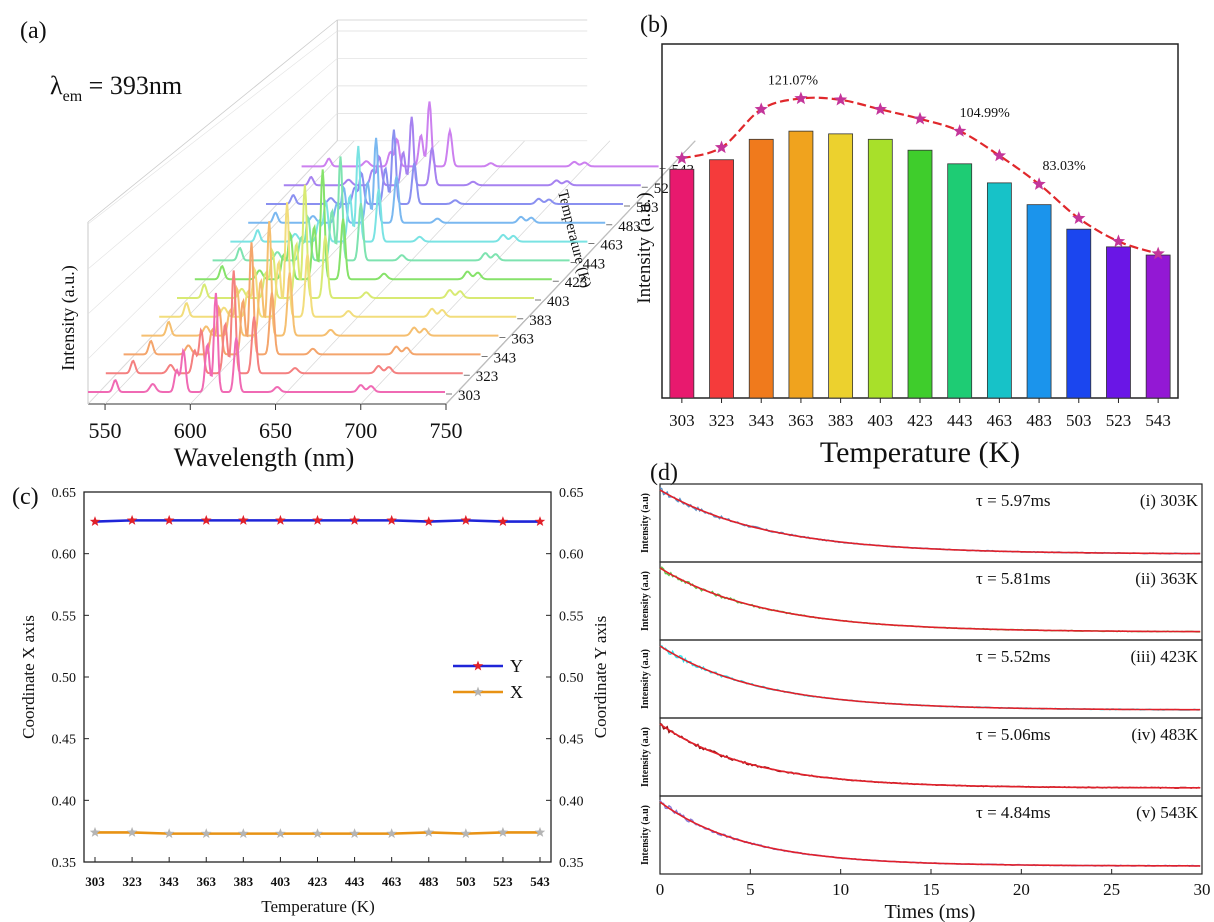  I want to click on panel-c-xlabel: Temperature (K), so click(318, 906).